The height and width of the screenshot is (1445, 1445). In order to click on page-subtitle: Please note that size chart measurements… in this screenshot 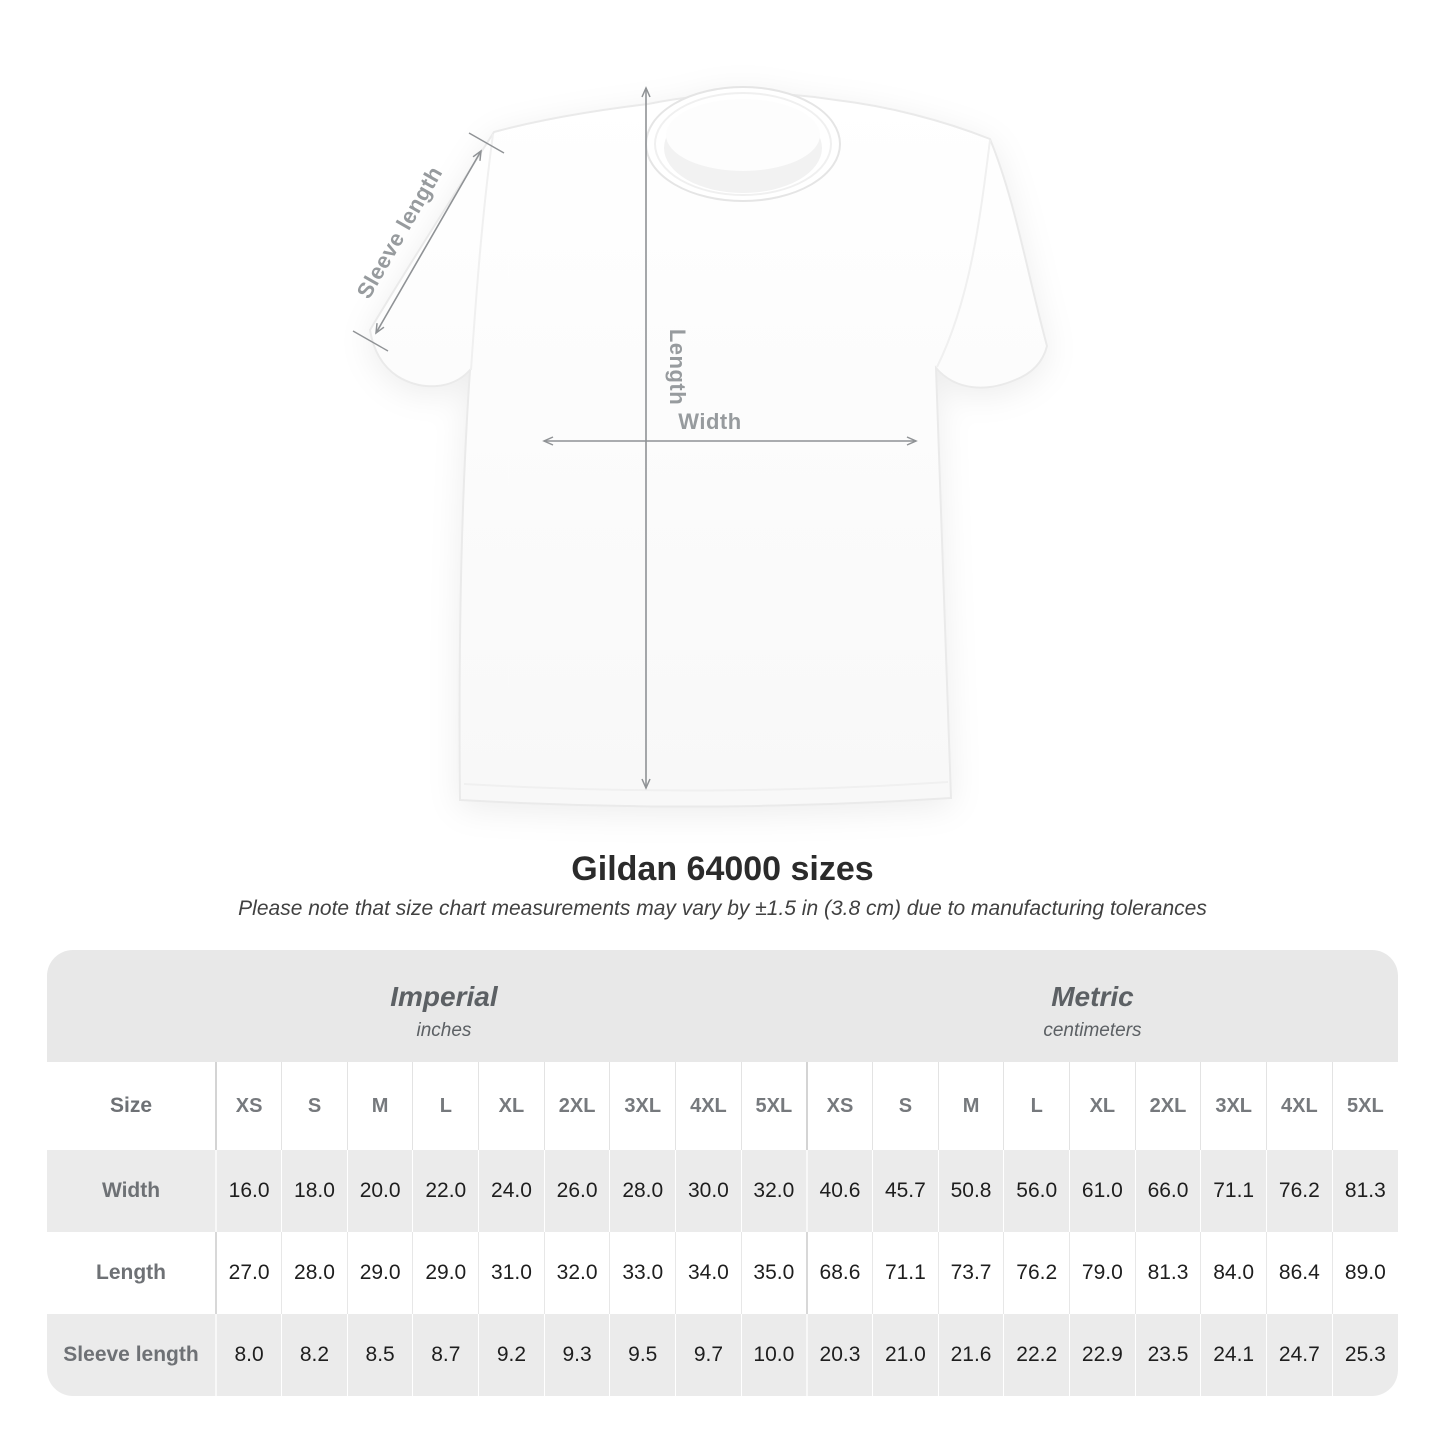, I will do `click(722, 908)`.